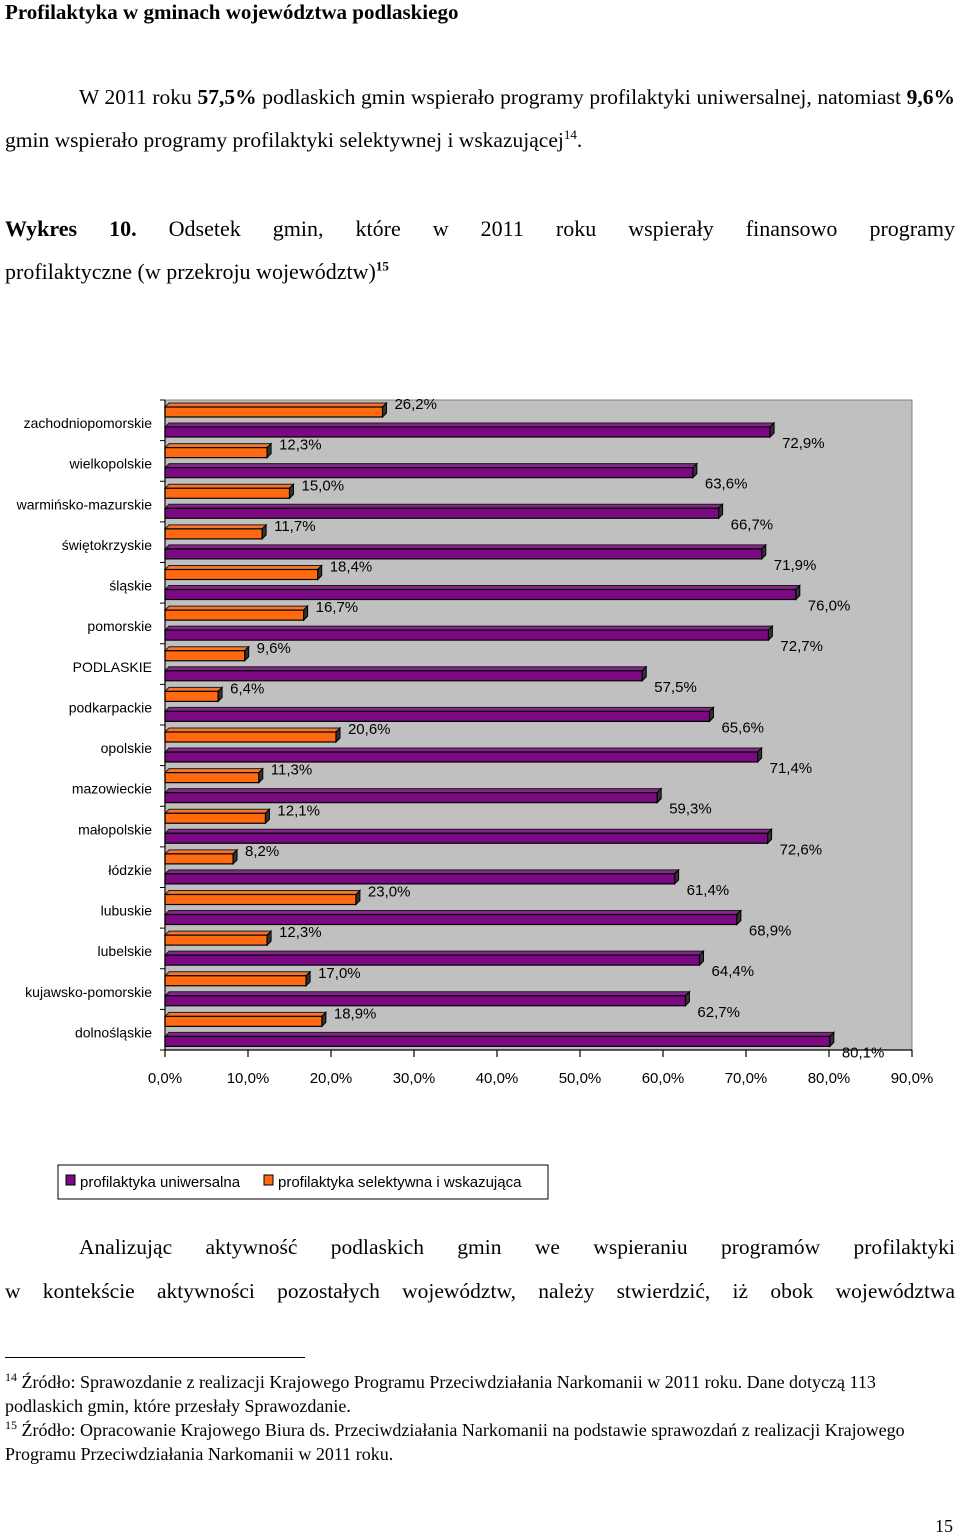 This screenshot has width=960, height=1537. I want to click on data-label-selektywna: 11,7%, so click(294, 526).